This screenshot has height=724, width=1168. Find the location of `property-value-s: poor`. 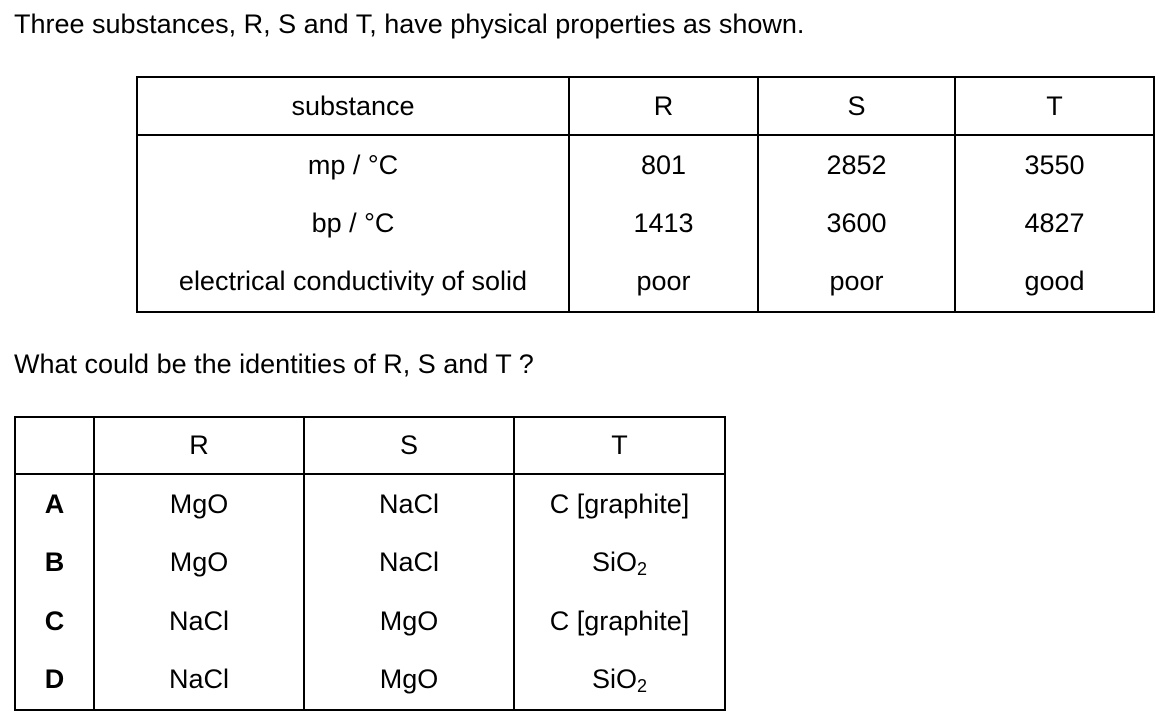

property-value-s: poor is located at coordinates (856, 282).